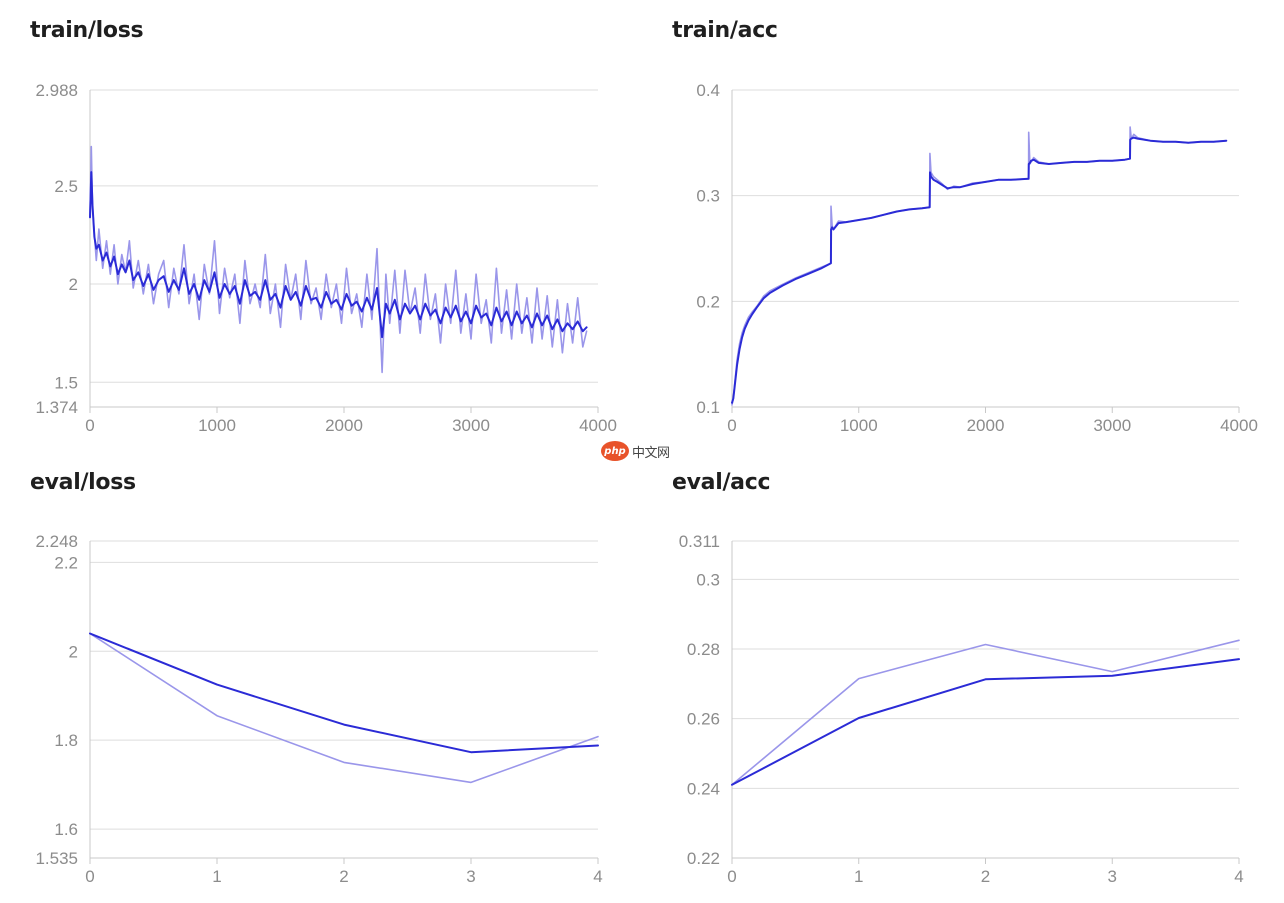 The height and width of the screenshot is (903, 1284). I want to click on watermark: php 中文网, so click(642, 451).